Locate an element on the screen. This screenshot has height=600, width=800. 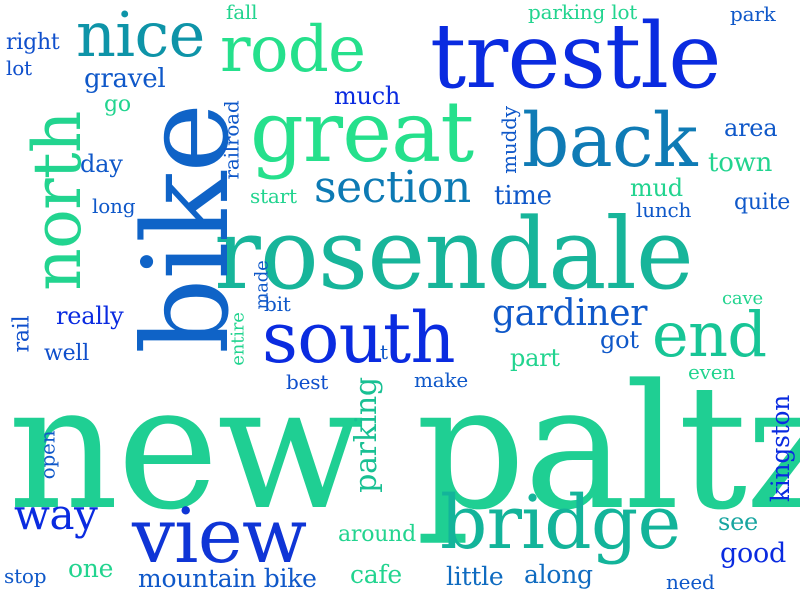
word-cafe: cafe is located at coordinates (376, 574).